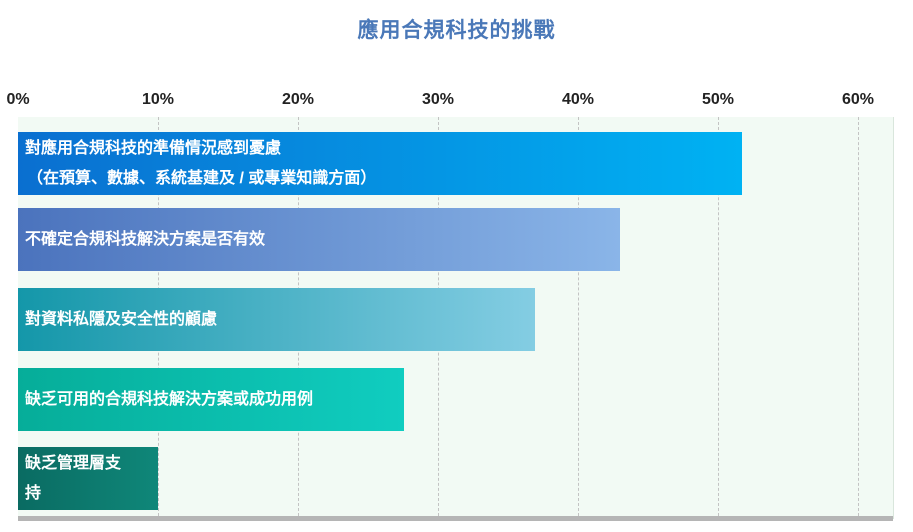 The height and width of the screenshot is (532, 913). Describe the element at coordinates (33, 493) in the screenshot. I see `bar-category-label-line: 持` at that location.